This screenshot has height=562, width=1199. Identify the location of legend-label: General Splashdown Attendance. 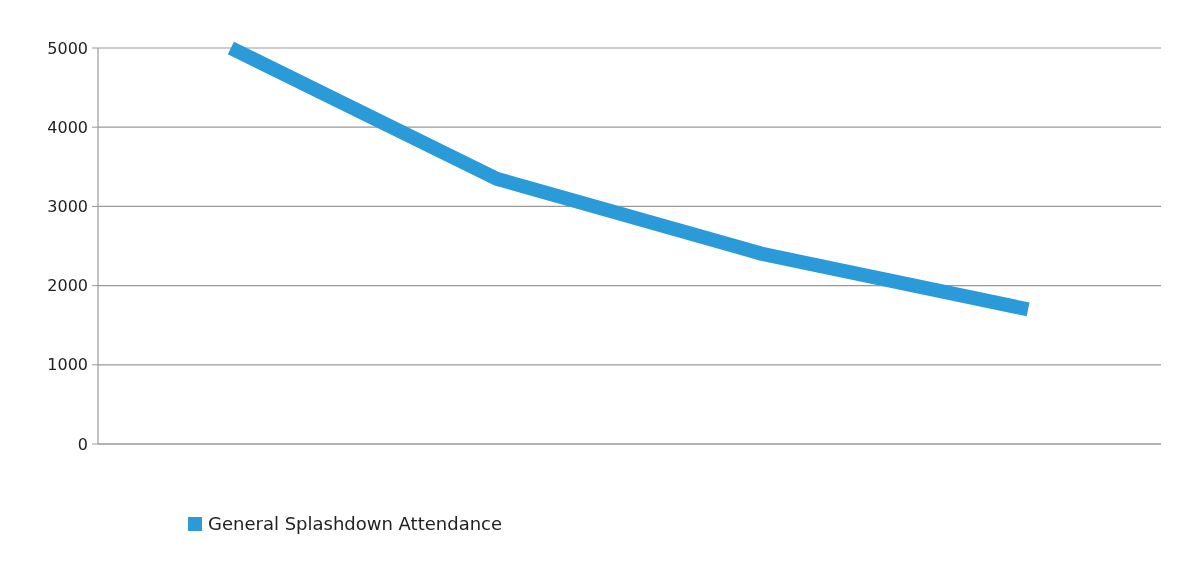
(355, 524).